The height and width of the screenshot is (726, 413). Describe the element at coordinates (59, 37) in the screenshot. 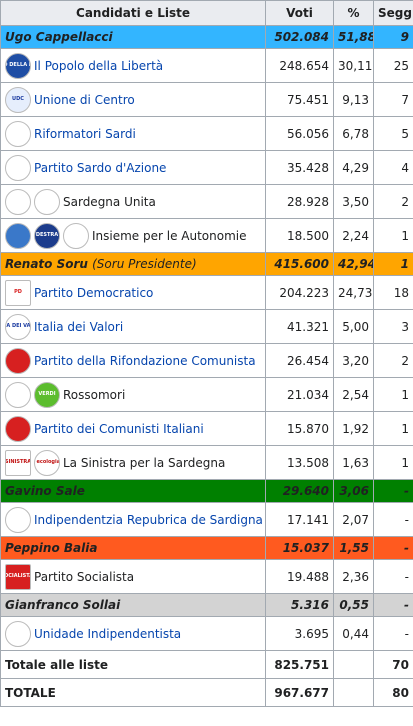

I see `candidate-name: Ugo Cappellacci` at that location.